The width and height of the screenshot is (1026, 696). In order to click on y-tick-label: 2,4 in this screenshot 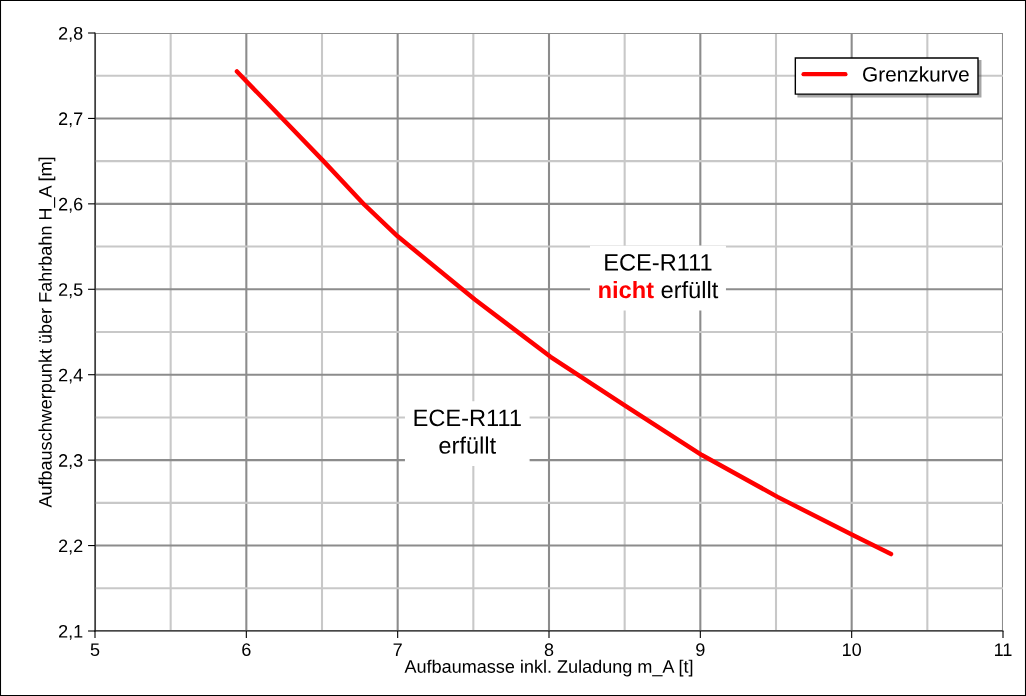, I will do `click(71, 376)`.